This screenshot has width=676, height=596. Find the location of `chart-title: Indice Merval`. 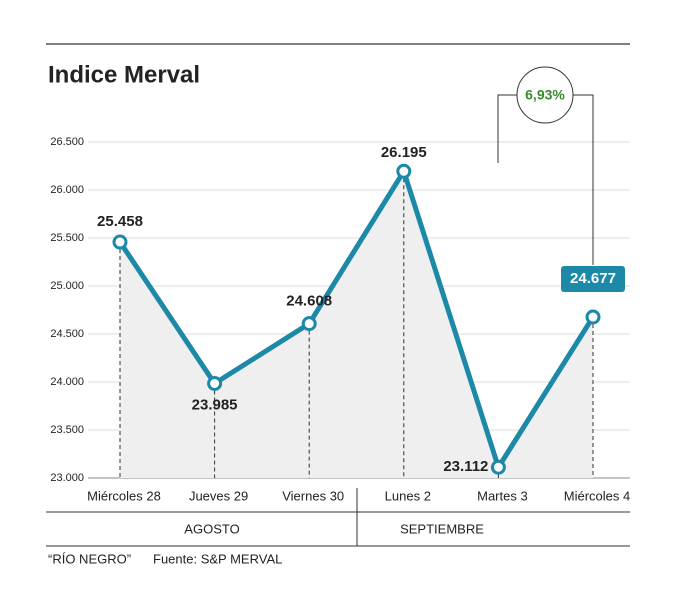

chart-title: Indice Merval is located at coordinates (124, 74).